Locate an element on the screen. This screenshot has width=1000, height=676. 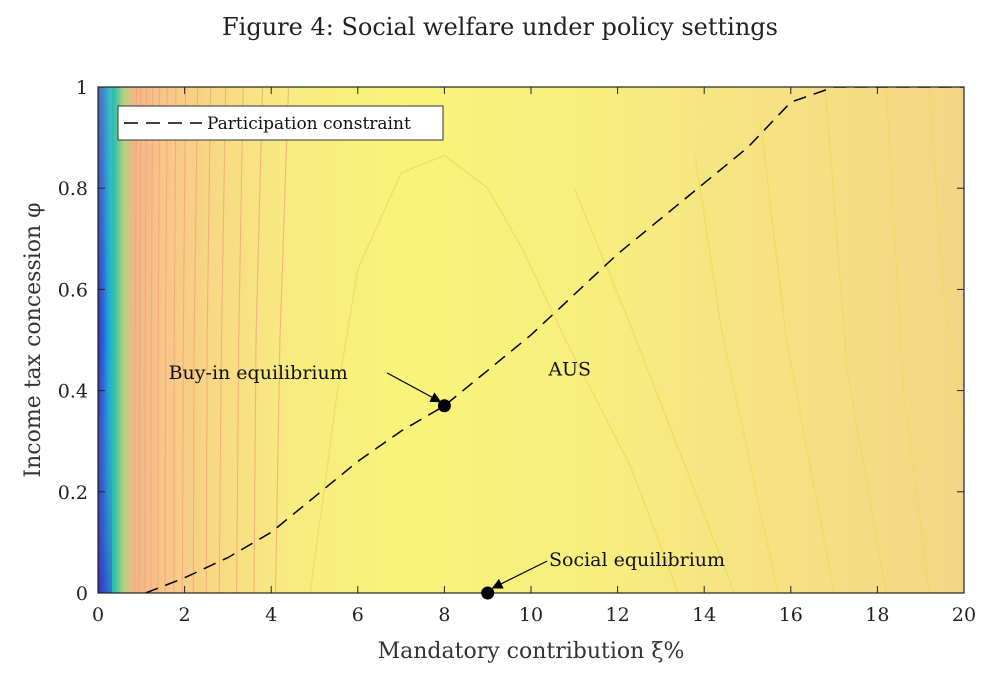
x-tick-label: 4 is located at coordinates (271, 615).